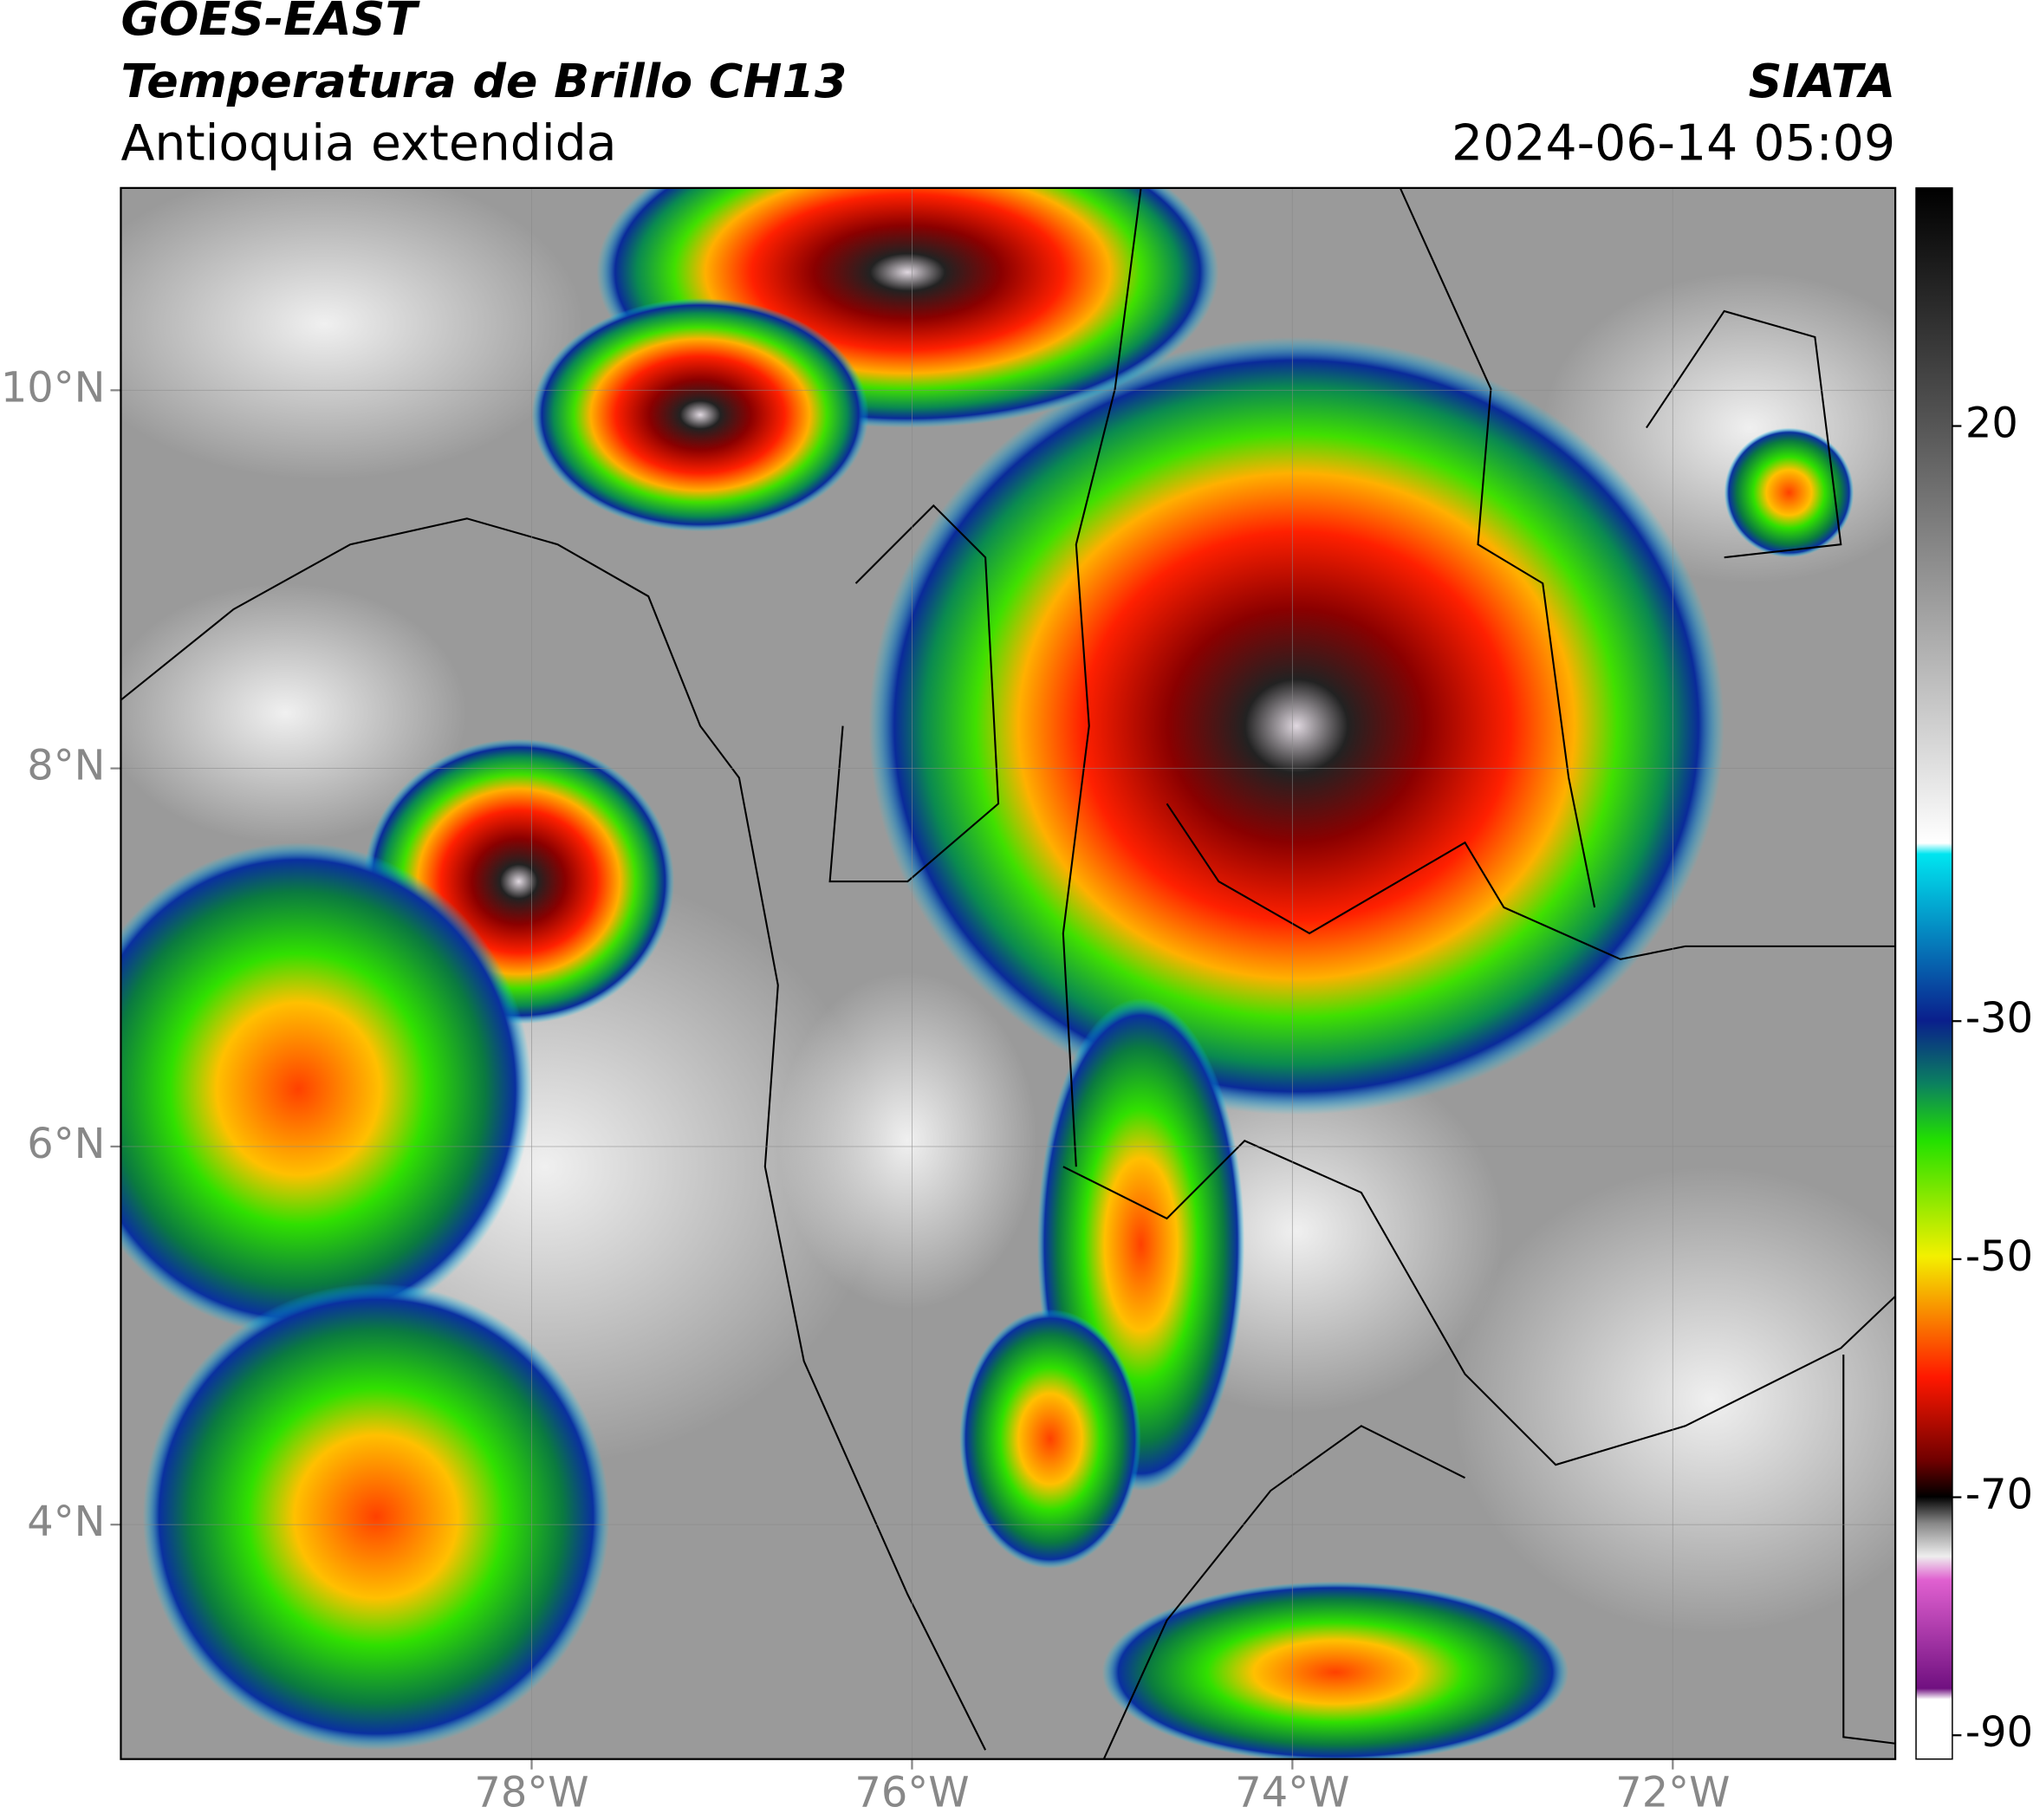 This screenshot has height=1820, width=2033. What do you see at coordinates (1672, 1793) in the screenshot?
I see `x-tick-label: 72°W` at bounding box center [1672, 1793].